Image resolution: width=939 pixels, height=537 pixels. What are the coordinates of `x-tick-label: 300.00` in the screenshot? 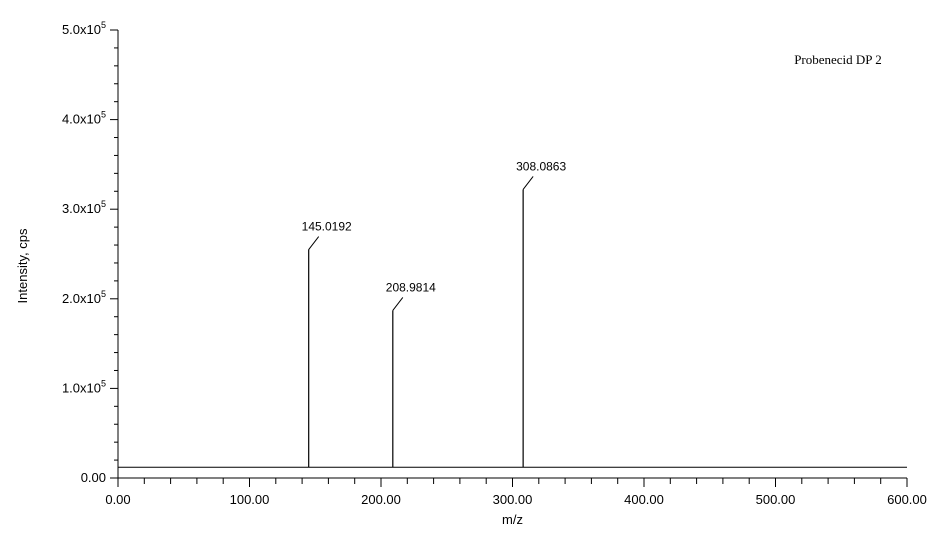 It's located at (513, 499).